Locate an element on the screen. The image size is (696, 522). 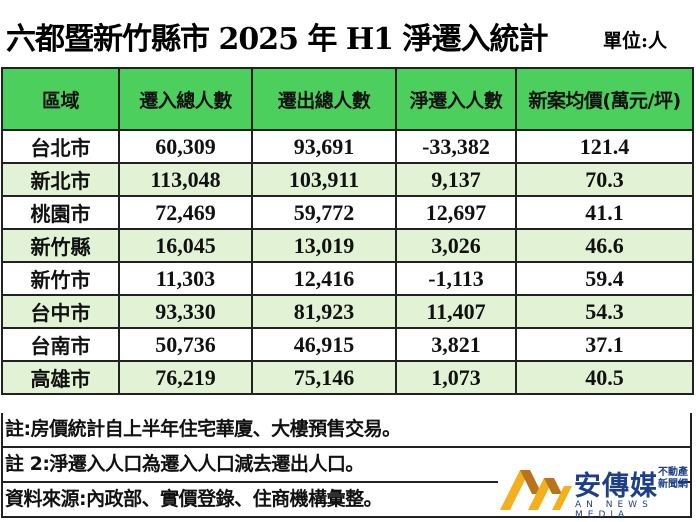
cell-moved-in: 60,309 is located at coordinates (185, 146).